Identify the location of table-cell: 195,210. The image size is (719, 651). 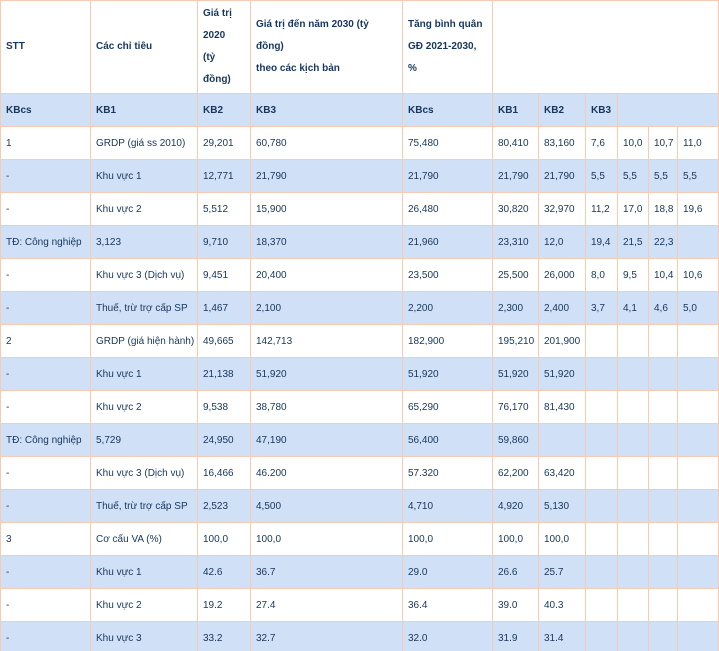
(515, 341).